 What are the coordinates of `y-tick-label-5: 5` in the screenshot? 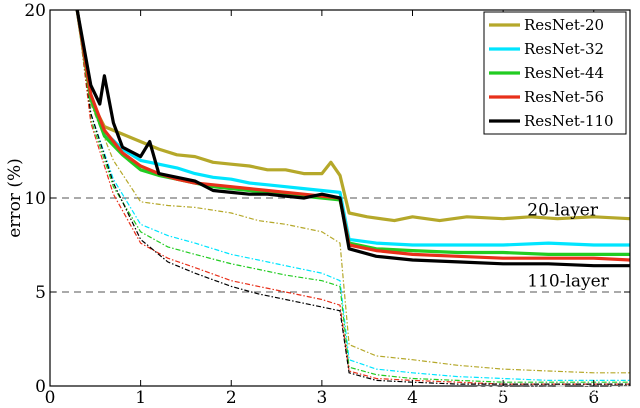 It's located at (40, 293).